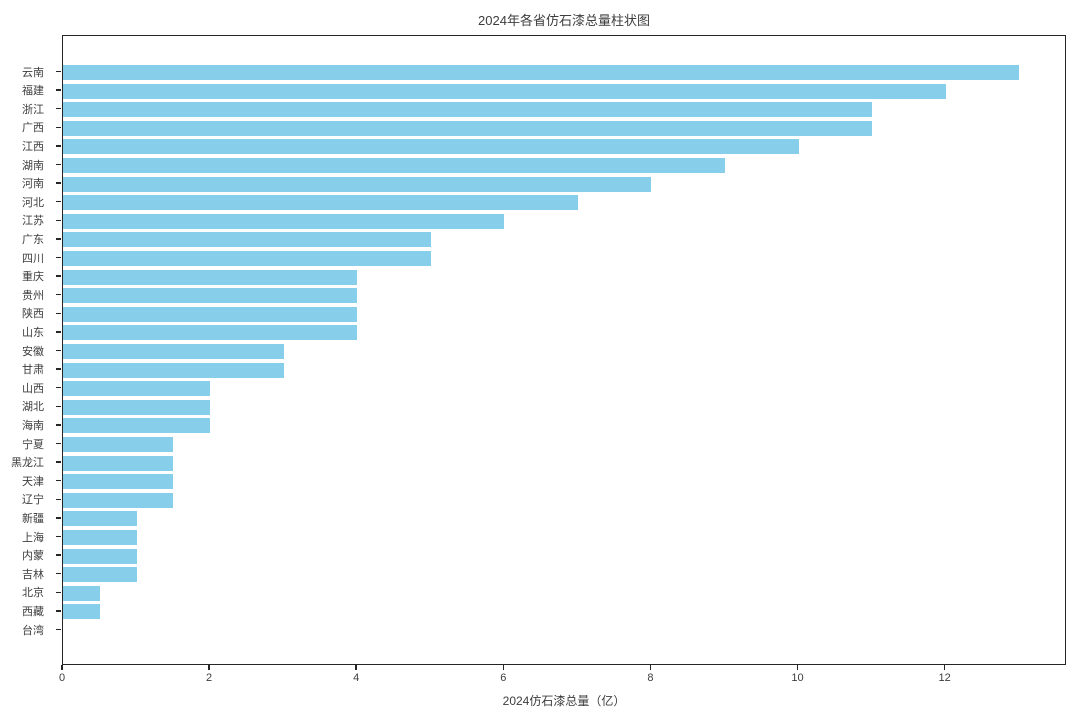 This screenshot has width=1080, height=720. I want to click on y-tick-label: 台湾, so click(33, 630).